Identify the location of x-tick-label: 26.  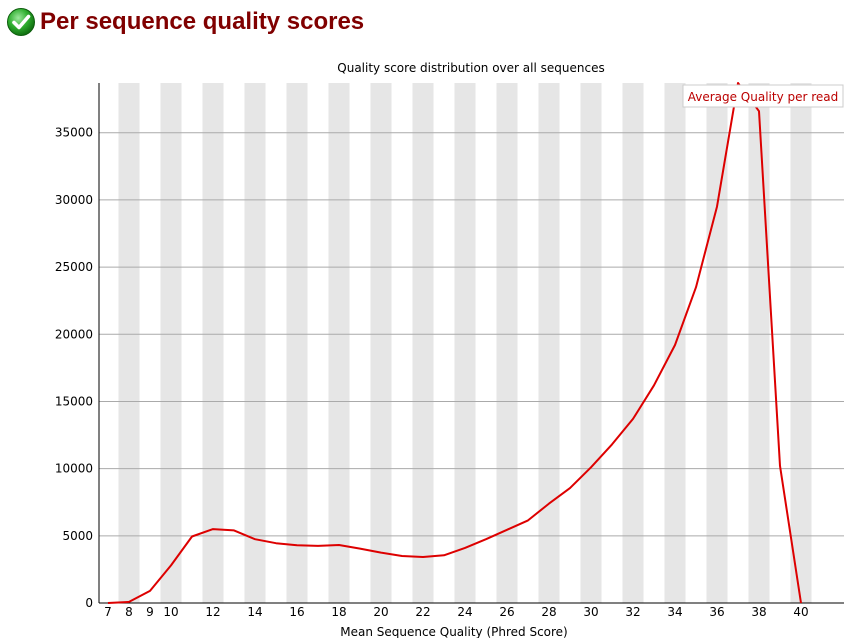
(506, 612).